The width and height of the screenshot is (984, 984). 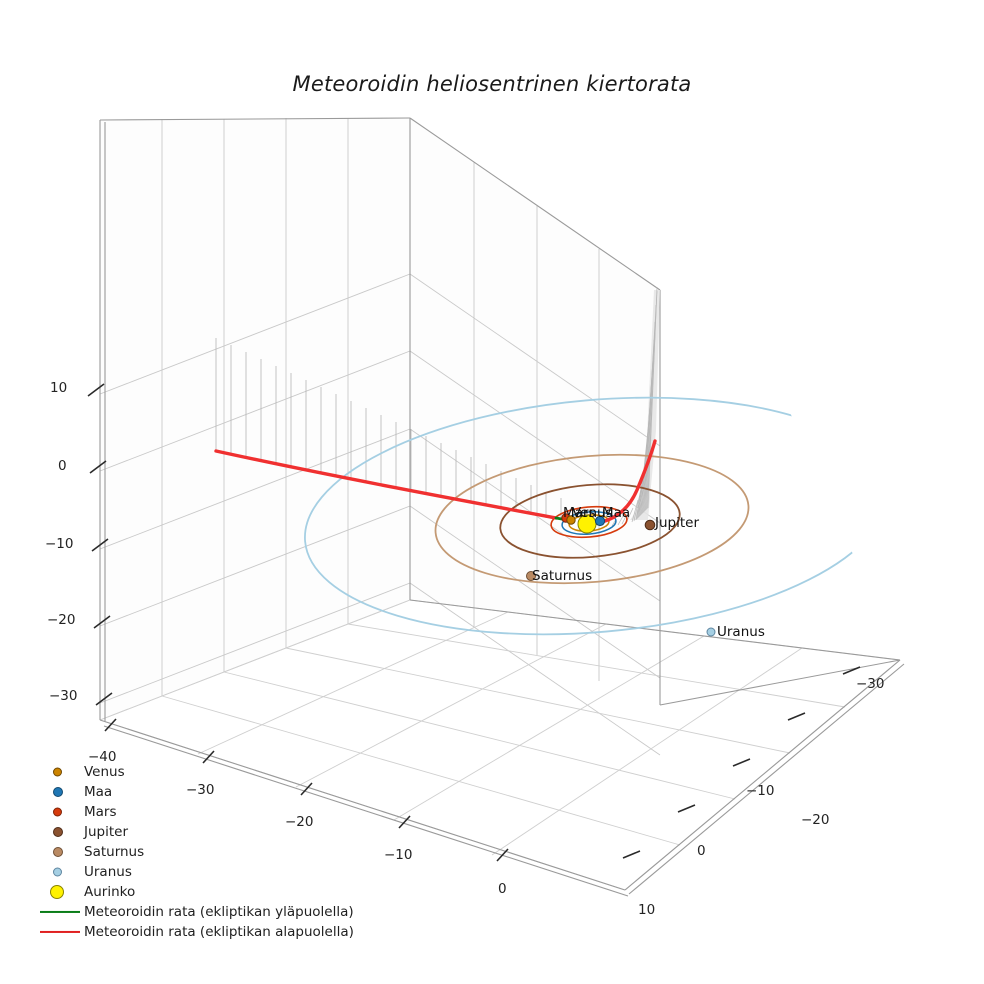 What do you see at coordinates (386, 484) in the screenshot?
I see `meteoroid-track-below-ecliptic` at bounding box center [386, 484].